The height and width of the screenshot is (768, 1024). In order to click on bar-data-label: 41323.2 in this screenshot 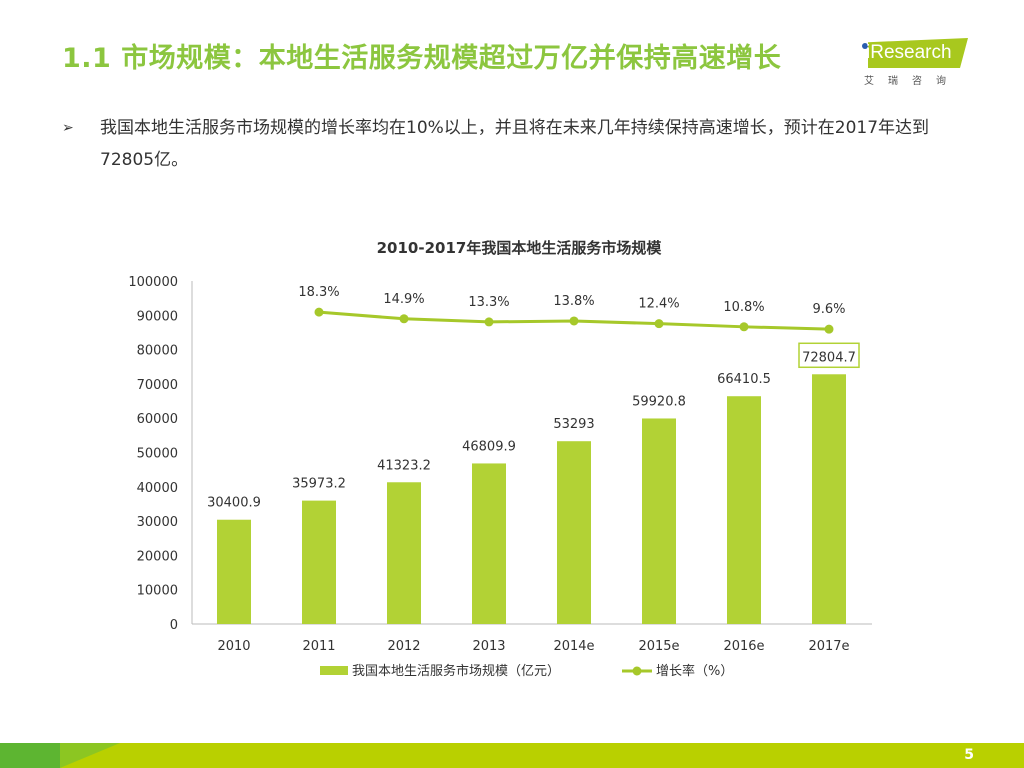, I will do `click(404, 465)`.